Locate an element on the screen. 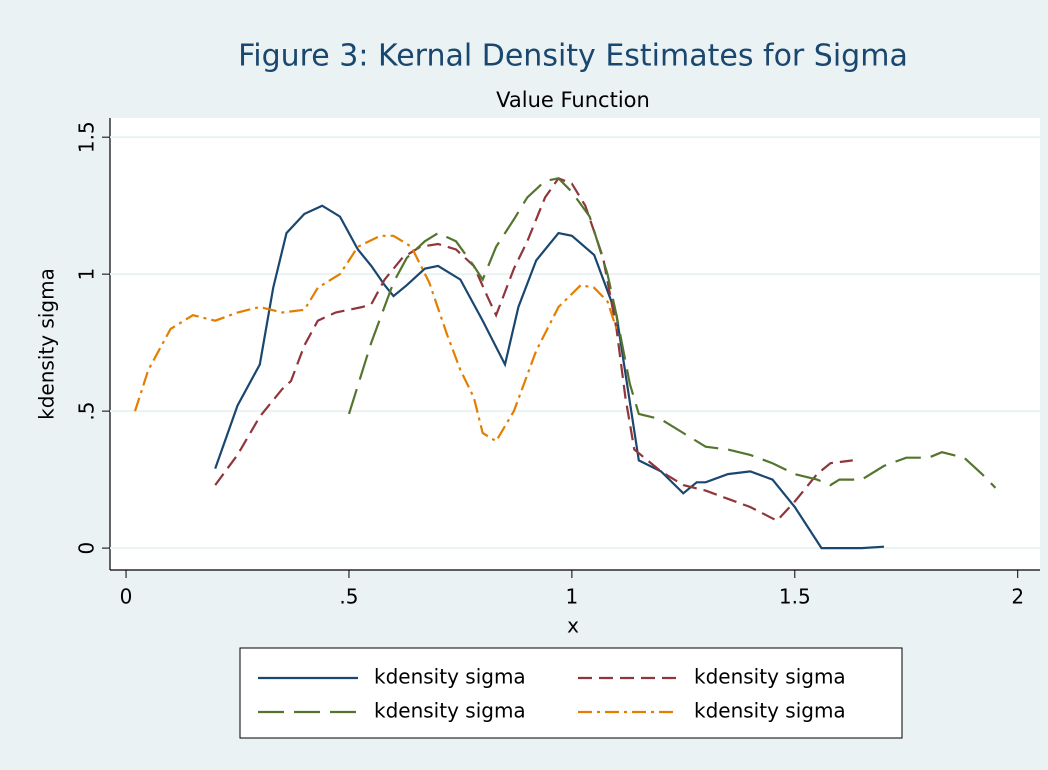 The height and width of the screenshot is (770, 1048). series-line is located at coordinates (375, 338).